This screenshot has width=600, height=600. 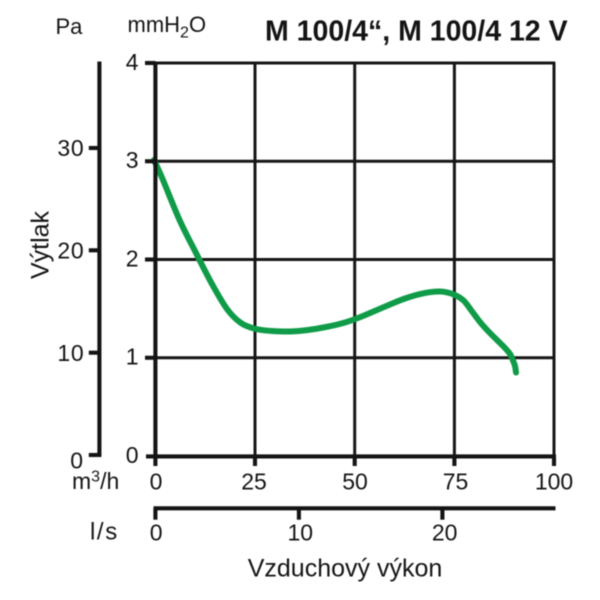 What do you see at coordinates (104, 532) in the screenshot?
I see `svg-text: l/s` at bounding box center [104, 532].